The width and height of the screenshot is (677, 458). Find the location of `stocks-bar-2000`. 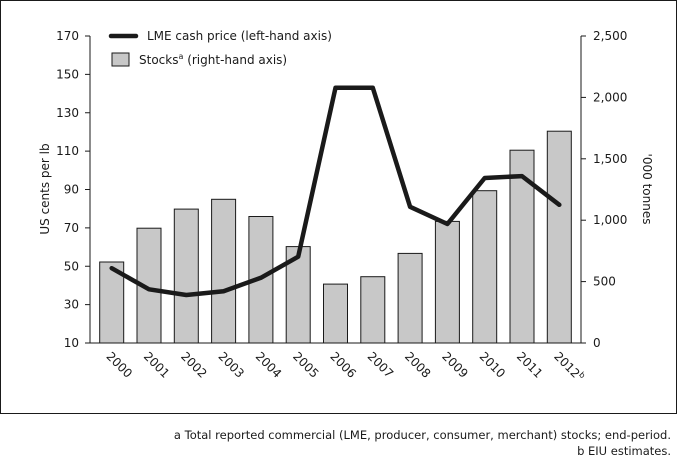

stocks-bar-2000 is located at coordinates (112, 302).